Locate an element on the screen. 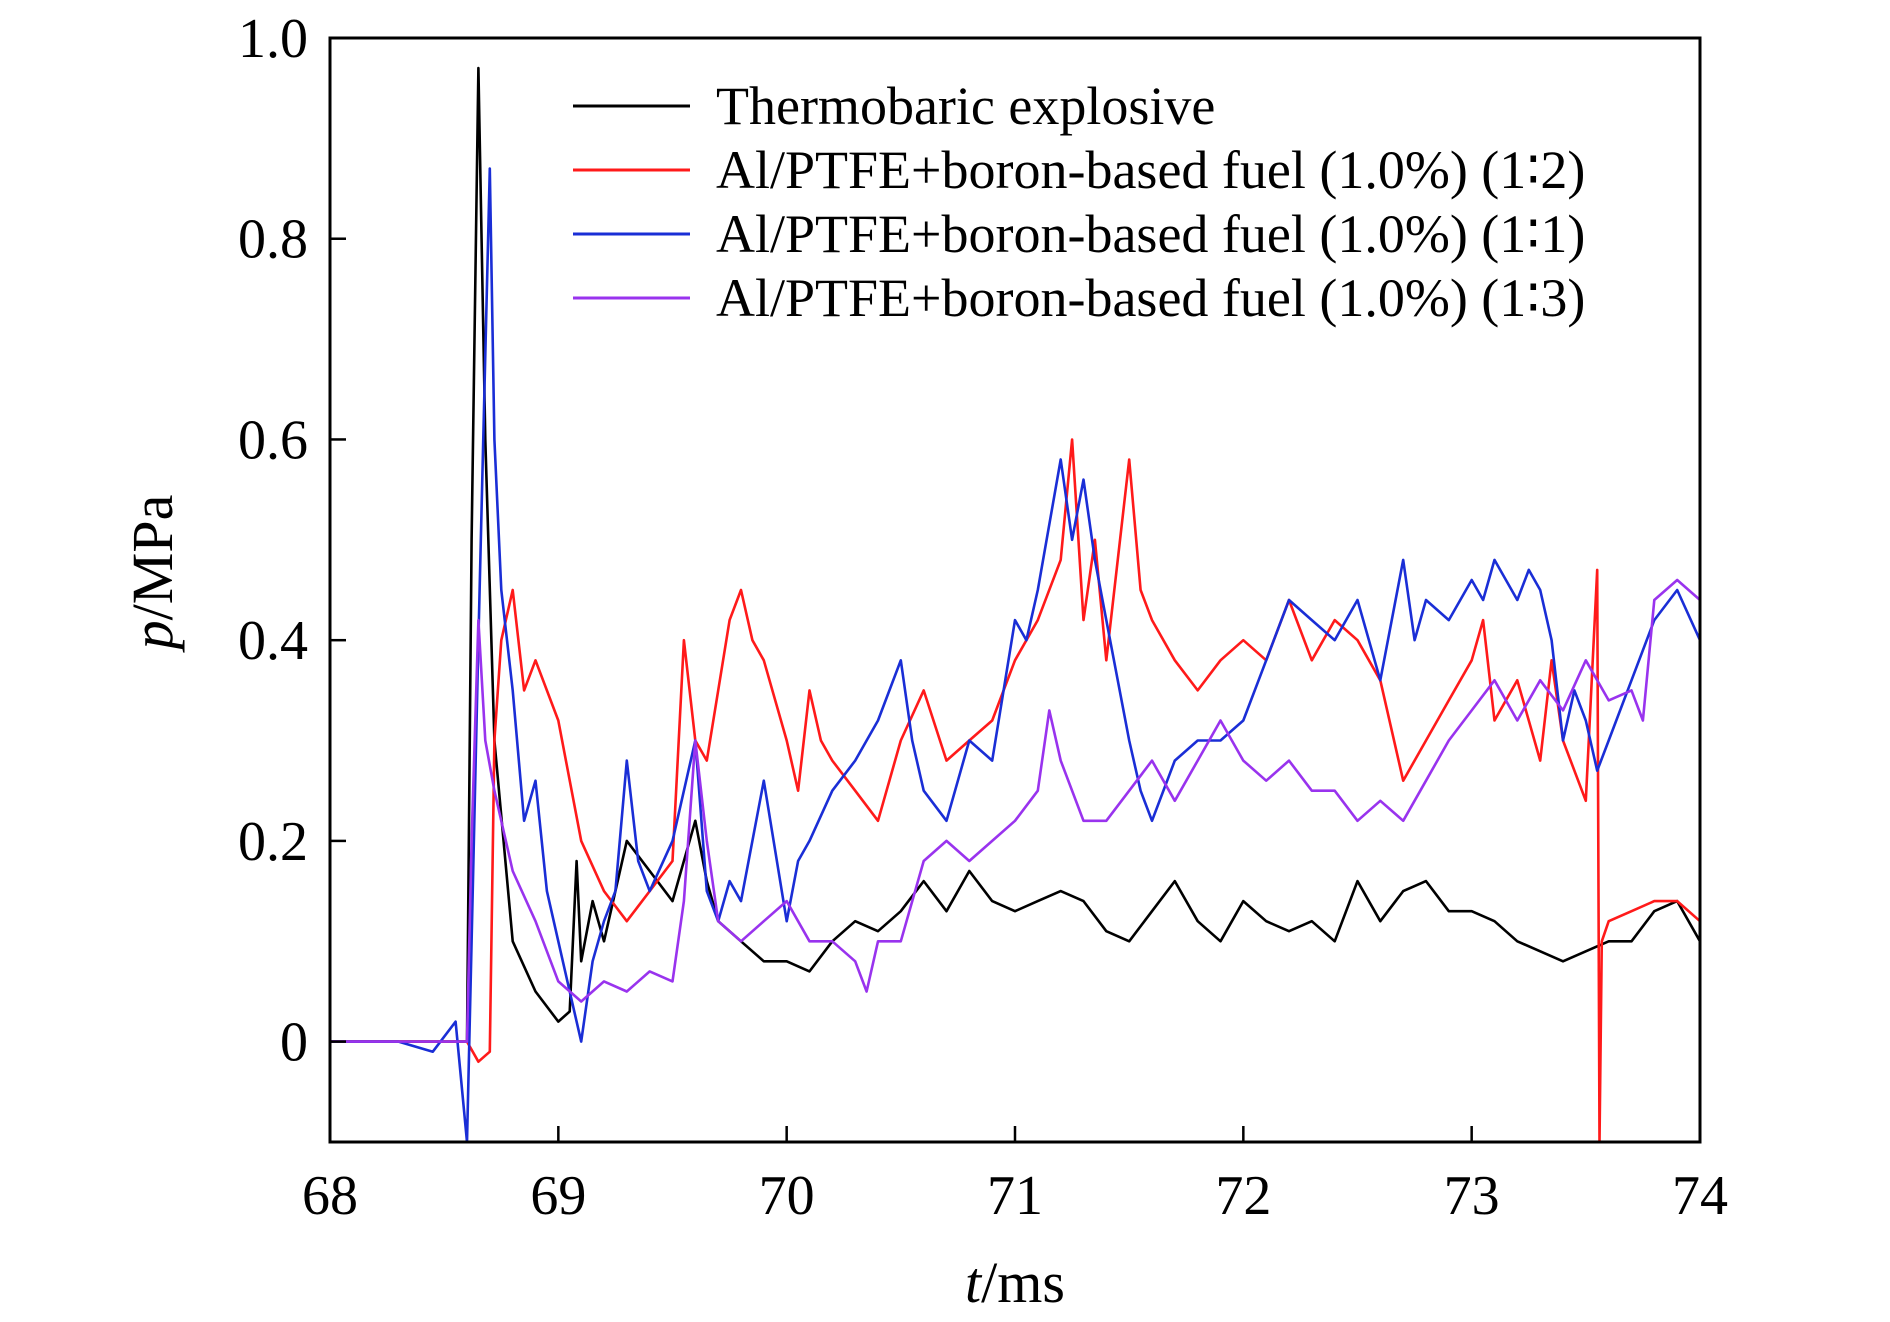 The image size is (1890, 1322). x-tick-label: 70 is located at coordinates (787, 1196).